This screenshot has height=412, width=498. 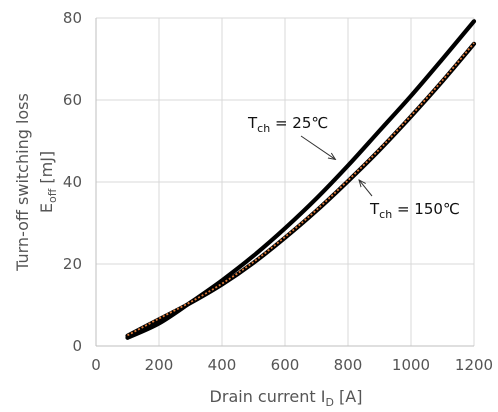 I want to click on x-axis-title-sub: D, so click(x=329, y=402).